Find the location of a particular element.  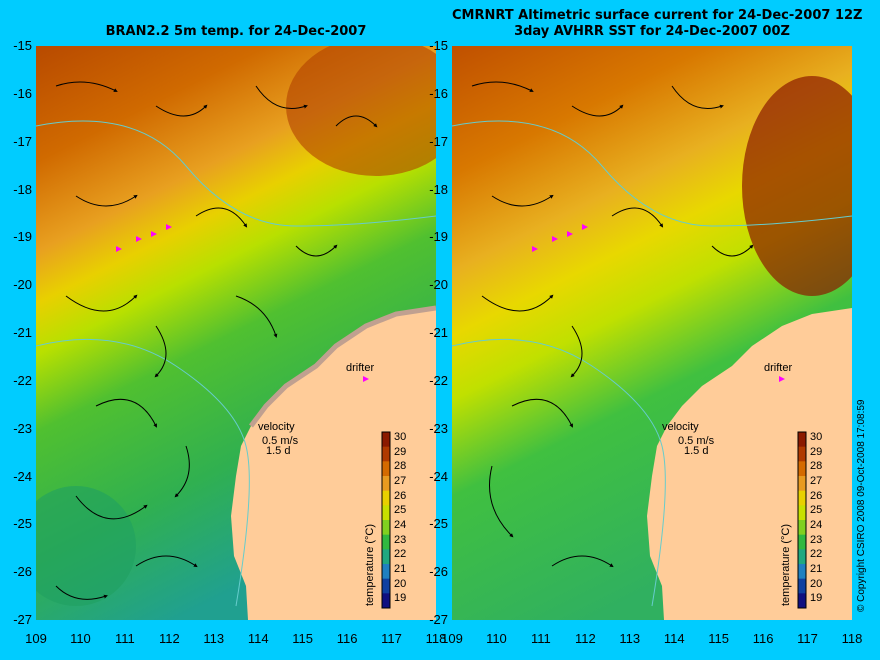

right-map-title-line2: 3day AVHRR SST for 24-Dec-2007 00Z is located at coordinates (652, 31).